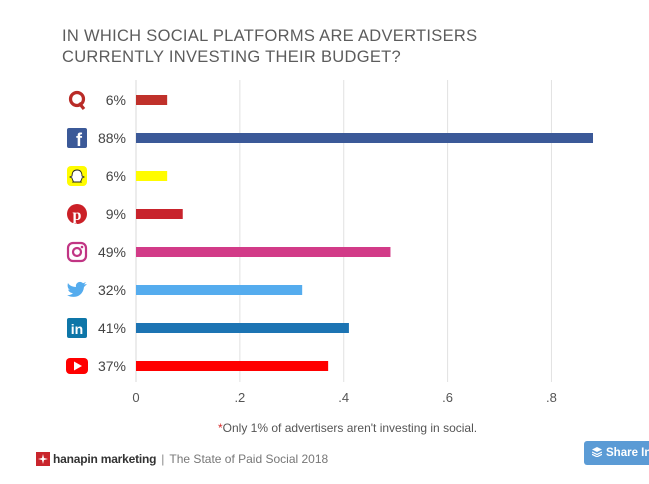  Describe the element at coordinates (135, 397) in the screenshot. I see `x-tick-label: 0` at that location.